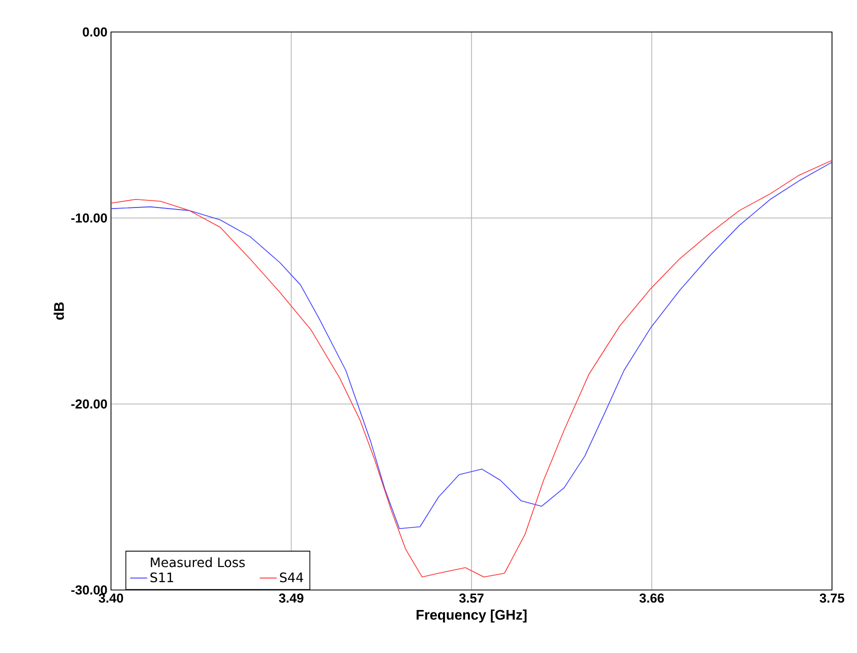  What do you see at coordinates (94, 32) in the screenshot?
I see `y-tick-label: 0.00` at bounding box center [94, 32].